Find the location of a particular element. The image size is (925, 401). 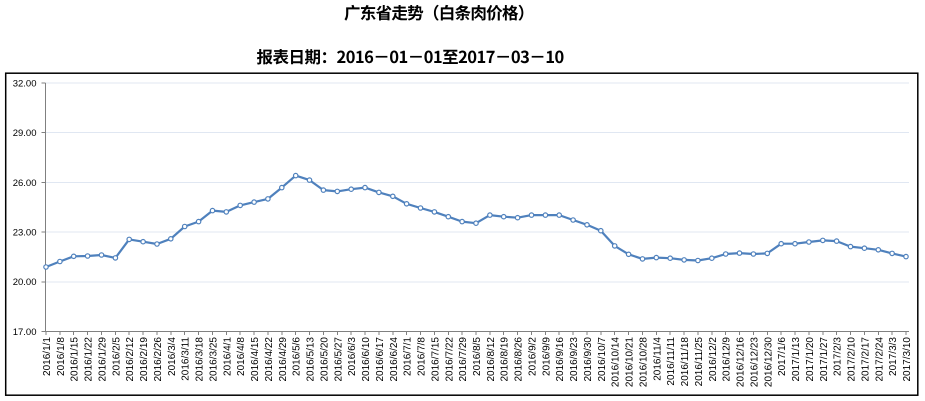

svg-text: 2016/10/7 is located at coordinates (602, 359).